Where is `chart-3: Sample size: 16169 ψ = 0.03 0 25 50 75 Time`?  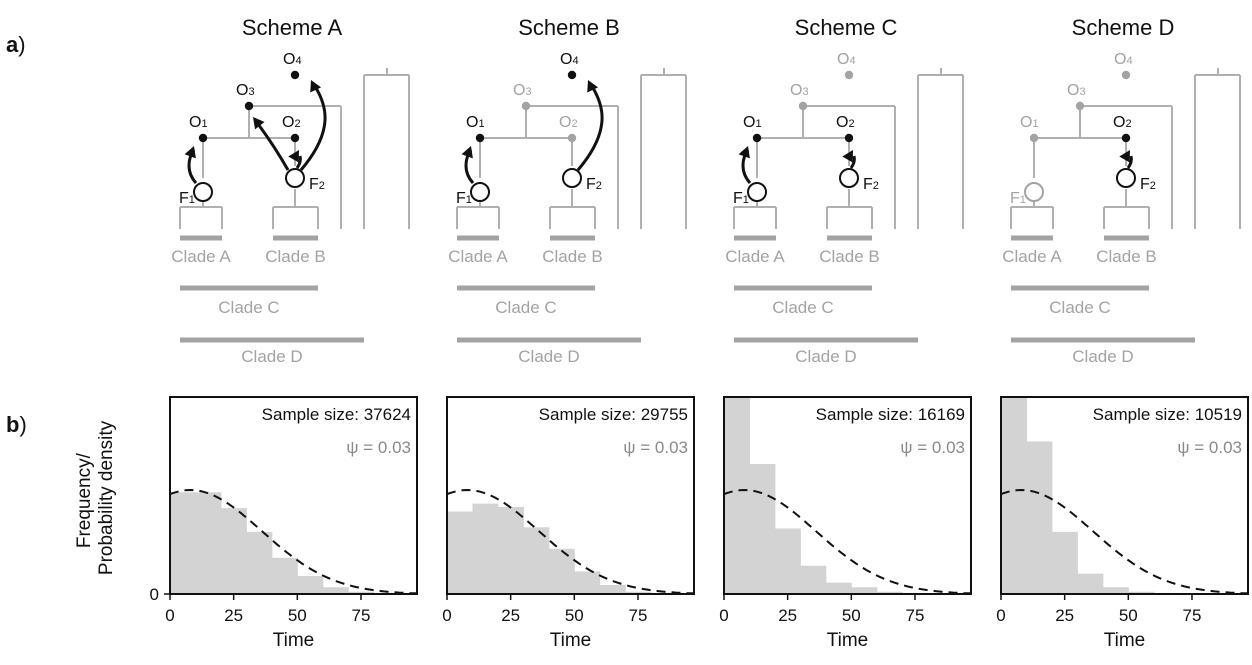 chart-3: Sample size: 16169 ψ = 0.03 0 25 50 75 Time is located at coordinates (845, 523).